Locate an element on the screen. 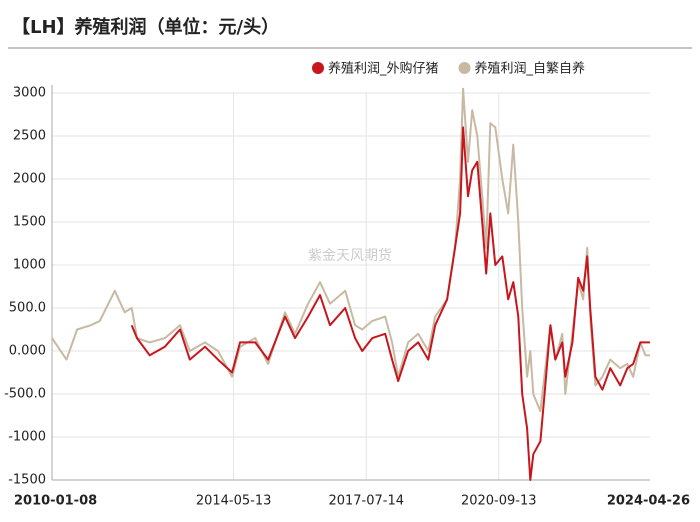 The image size is (700, 522). y-tick-label: 2000 is located at coordinates (29, 179).